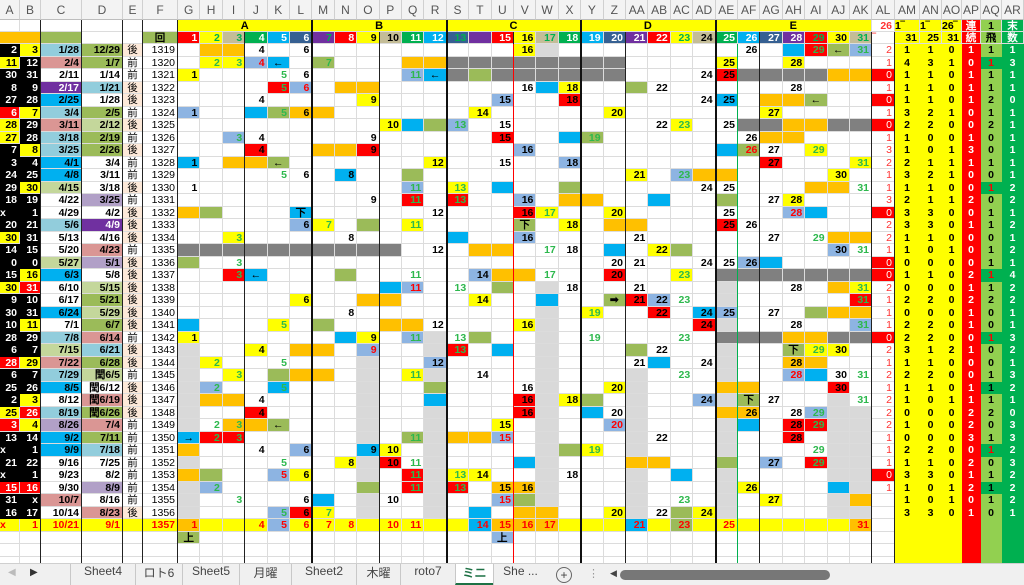 Image resolution: width=1024 pixels, height=585 pixels. Describe the element at coordinates (378, 574) in the screenshot. I see `tab-thursday: 木曜` at that location.